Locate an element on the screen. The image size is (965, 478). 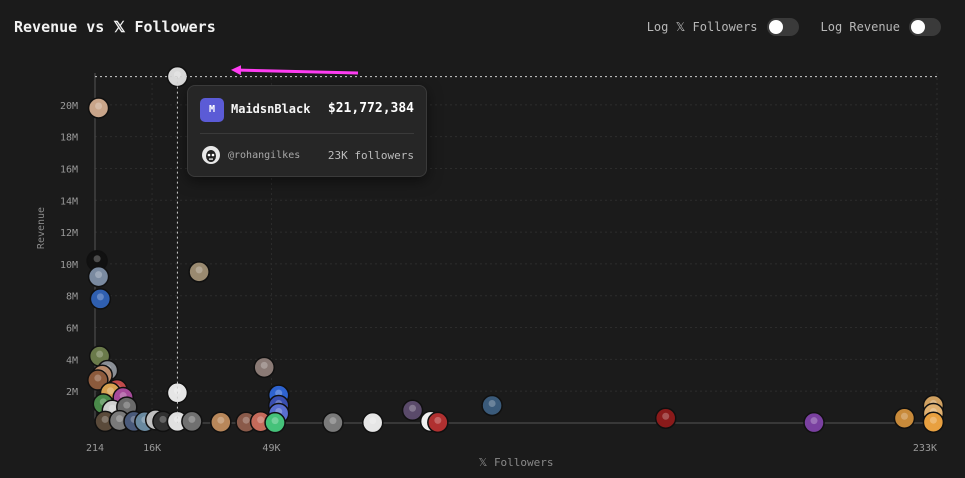
x-axis-label: 𝕏 Followers is located at coordinates (515, 462).